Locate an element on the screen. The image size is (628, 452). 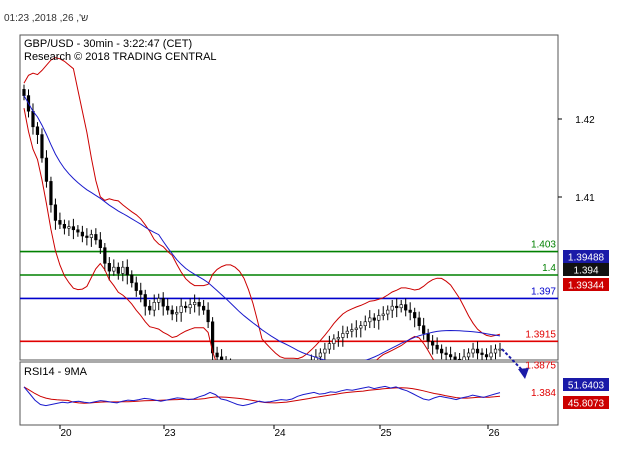
rsi-plot-frame is located at coordinates (289, 393).